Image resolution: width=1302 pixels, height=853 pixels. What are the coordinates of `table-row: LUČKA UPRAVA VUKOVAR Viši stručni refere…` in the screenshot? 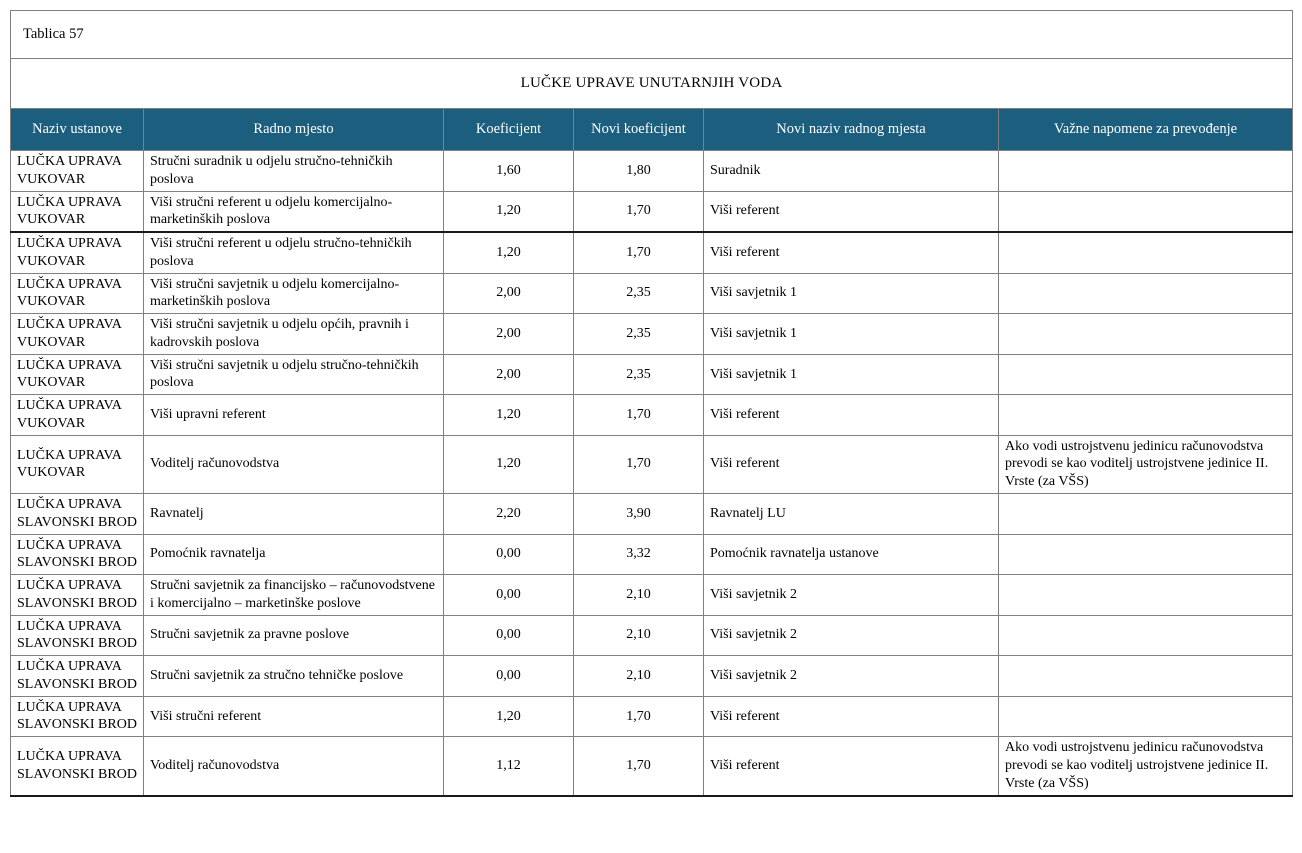 It's located at (651, 252).